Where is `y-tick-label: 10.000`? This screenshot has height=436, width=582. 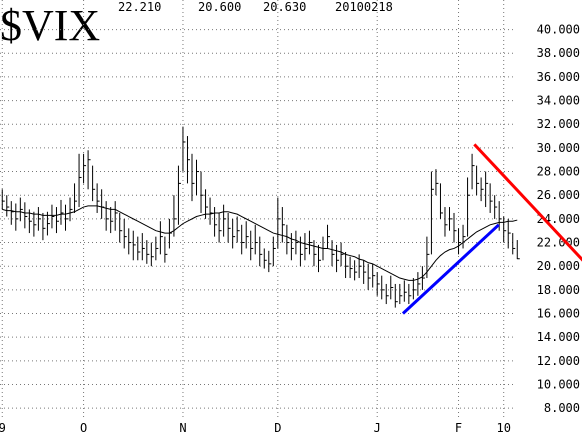
y-tick-label: 10.000 is located at coordinates (558, 385).